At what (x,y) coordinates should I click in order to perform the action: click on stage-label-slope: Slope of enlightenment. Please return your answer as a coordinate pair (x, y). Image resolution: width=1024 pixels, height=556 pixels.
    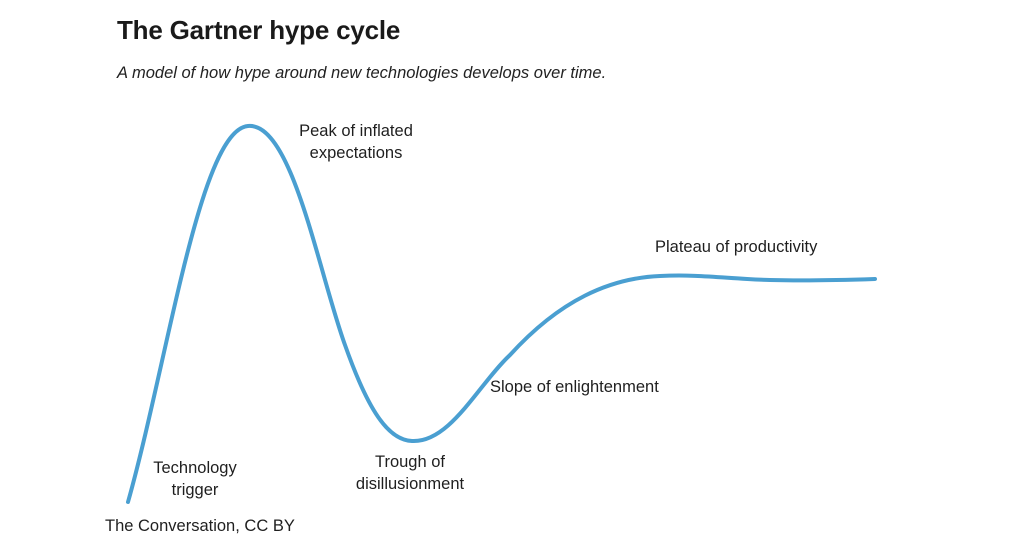
    Looking at the image, I should click on (574, 387).